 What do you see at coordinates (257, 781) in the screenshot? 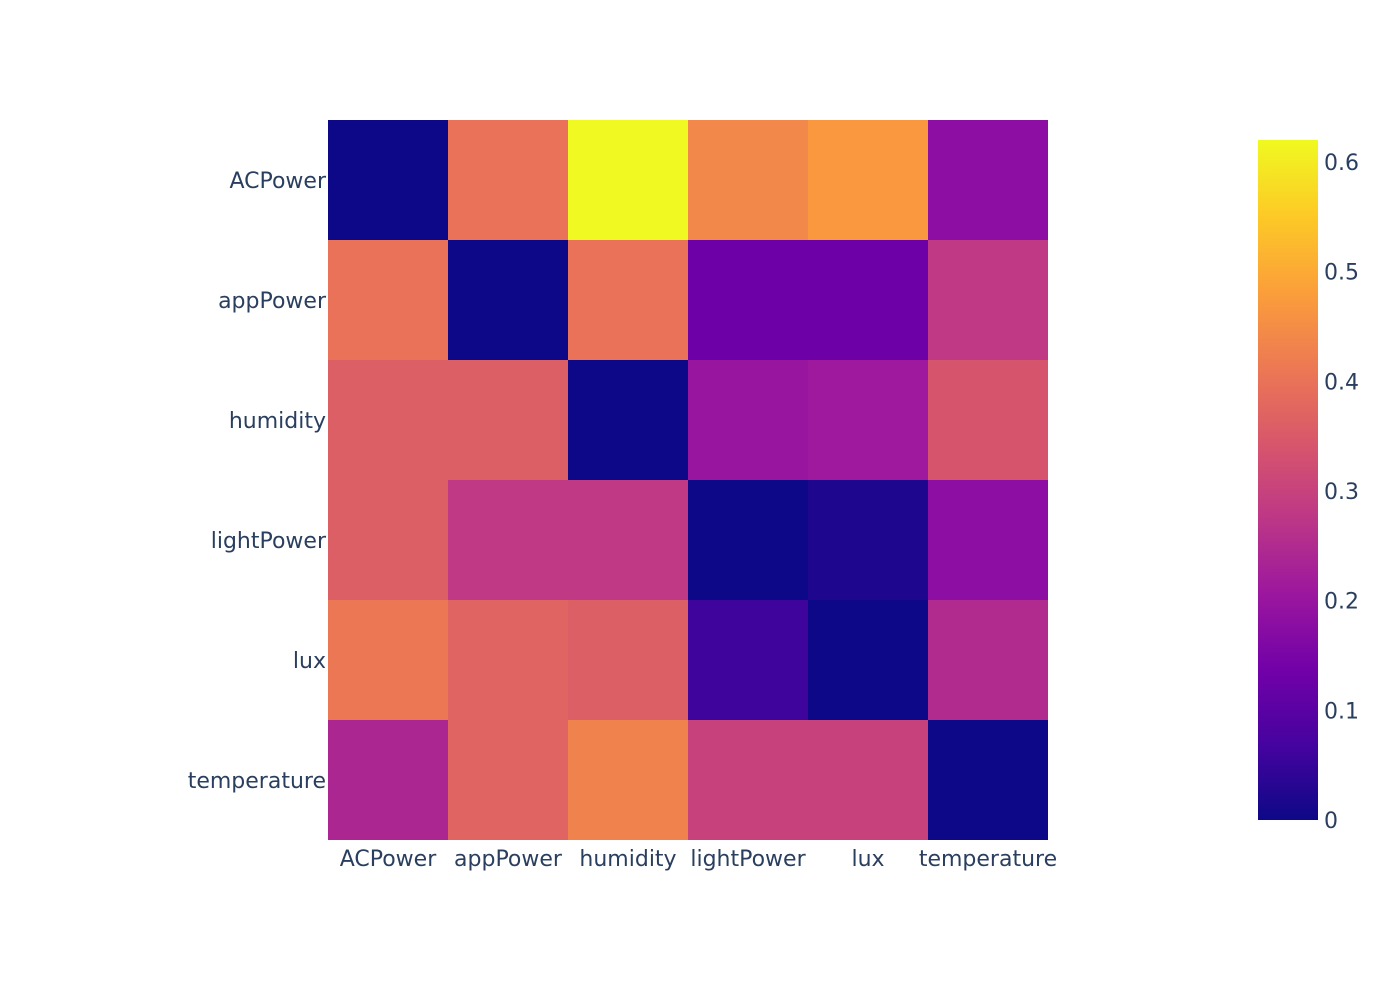
I see `y-tick-label: temperature` at bounding box center [257, 781].